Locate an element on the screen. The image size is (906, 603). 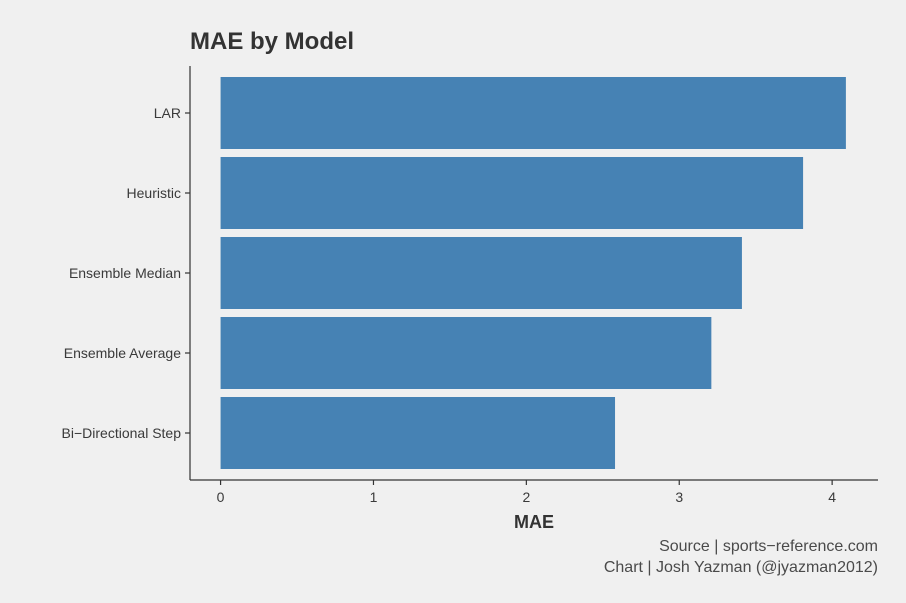
y-tick-label: Ensemble Average is located at coordinates (122, 353).